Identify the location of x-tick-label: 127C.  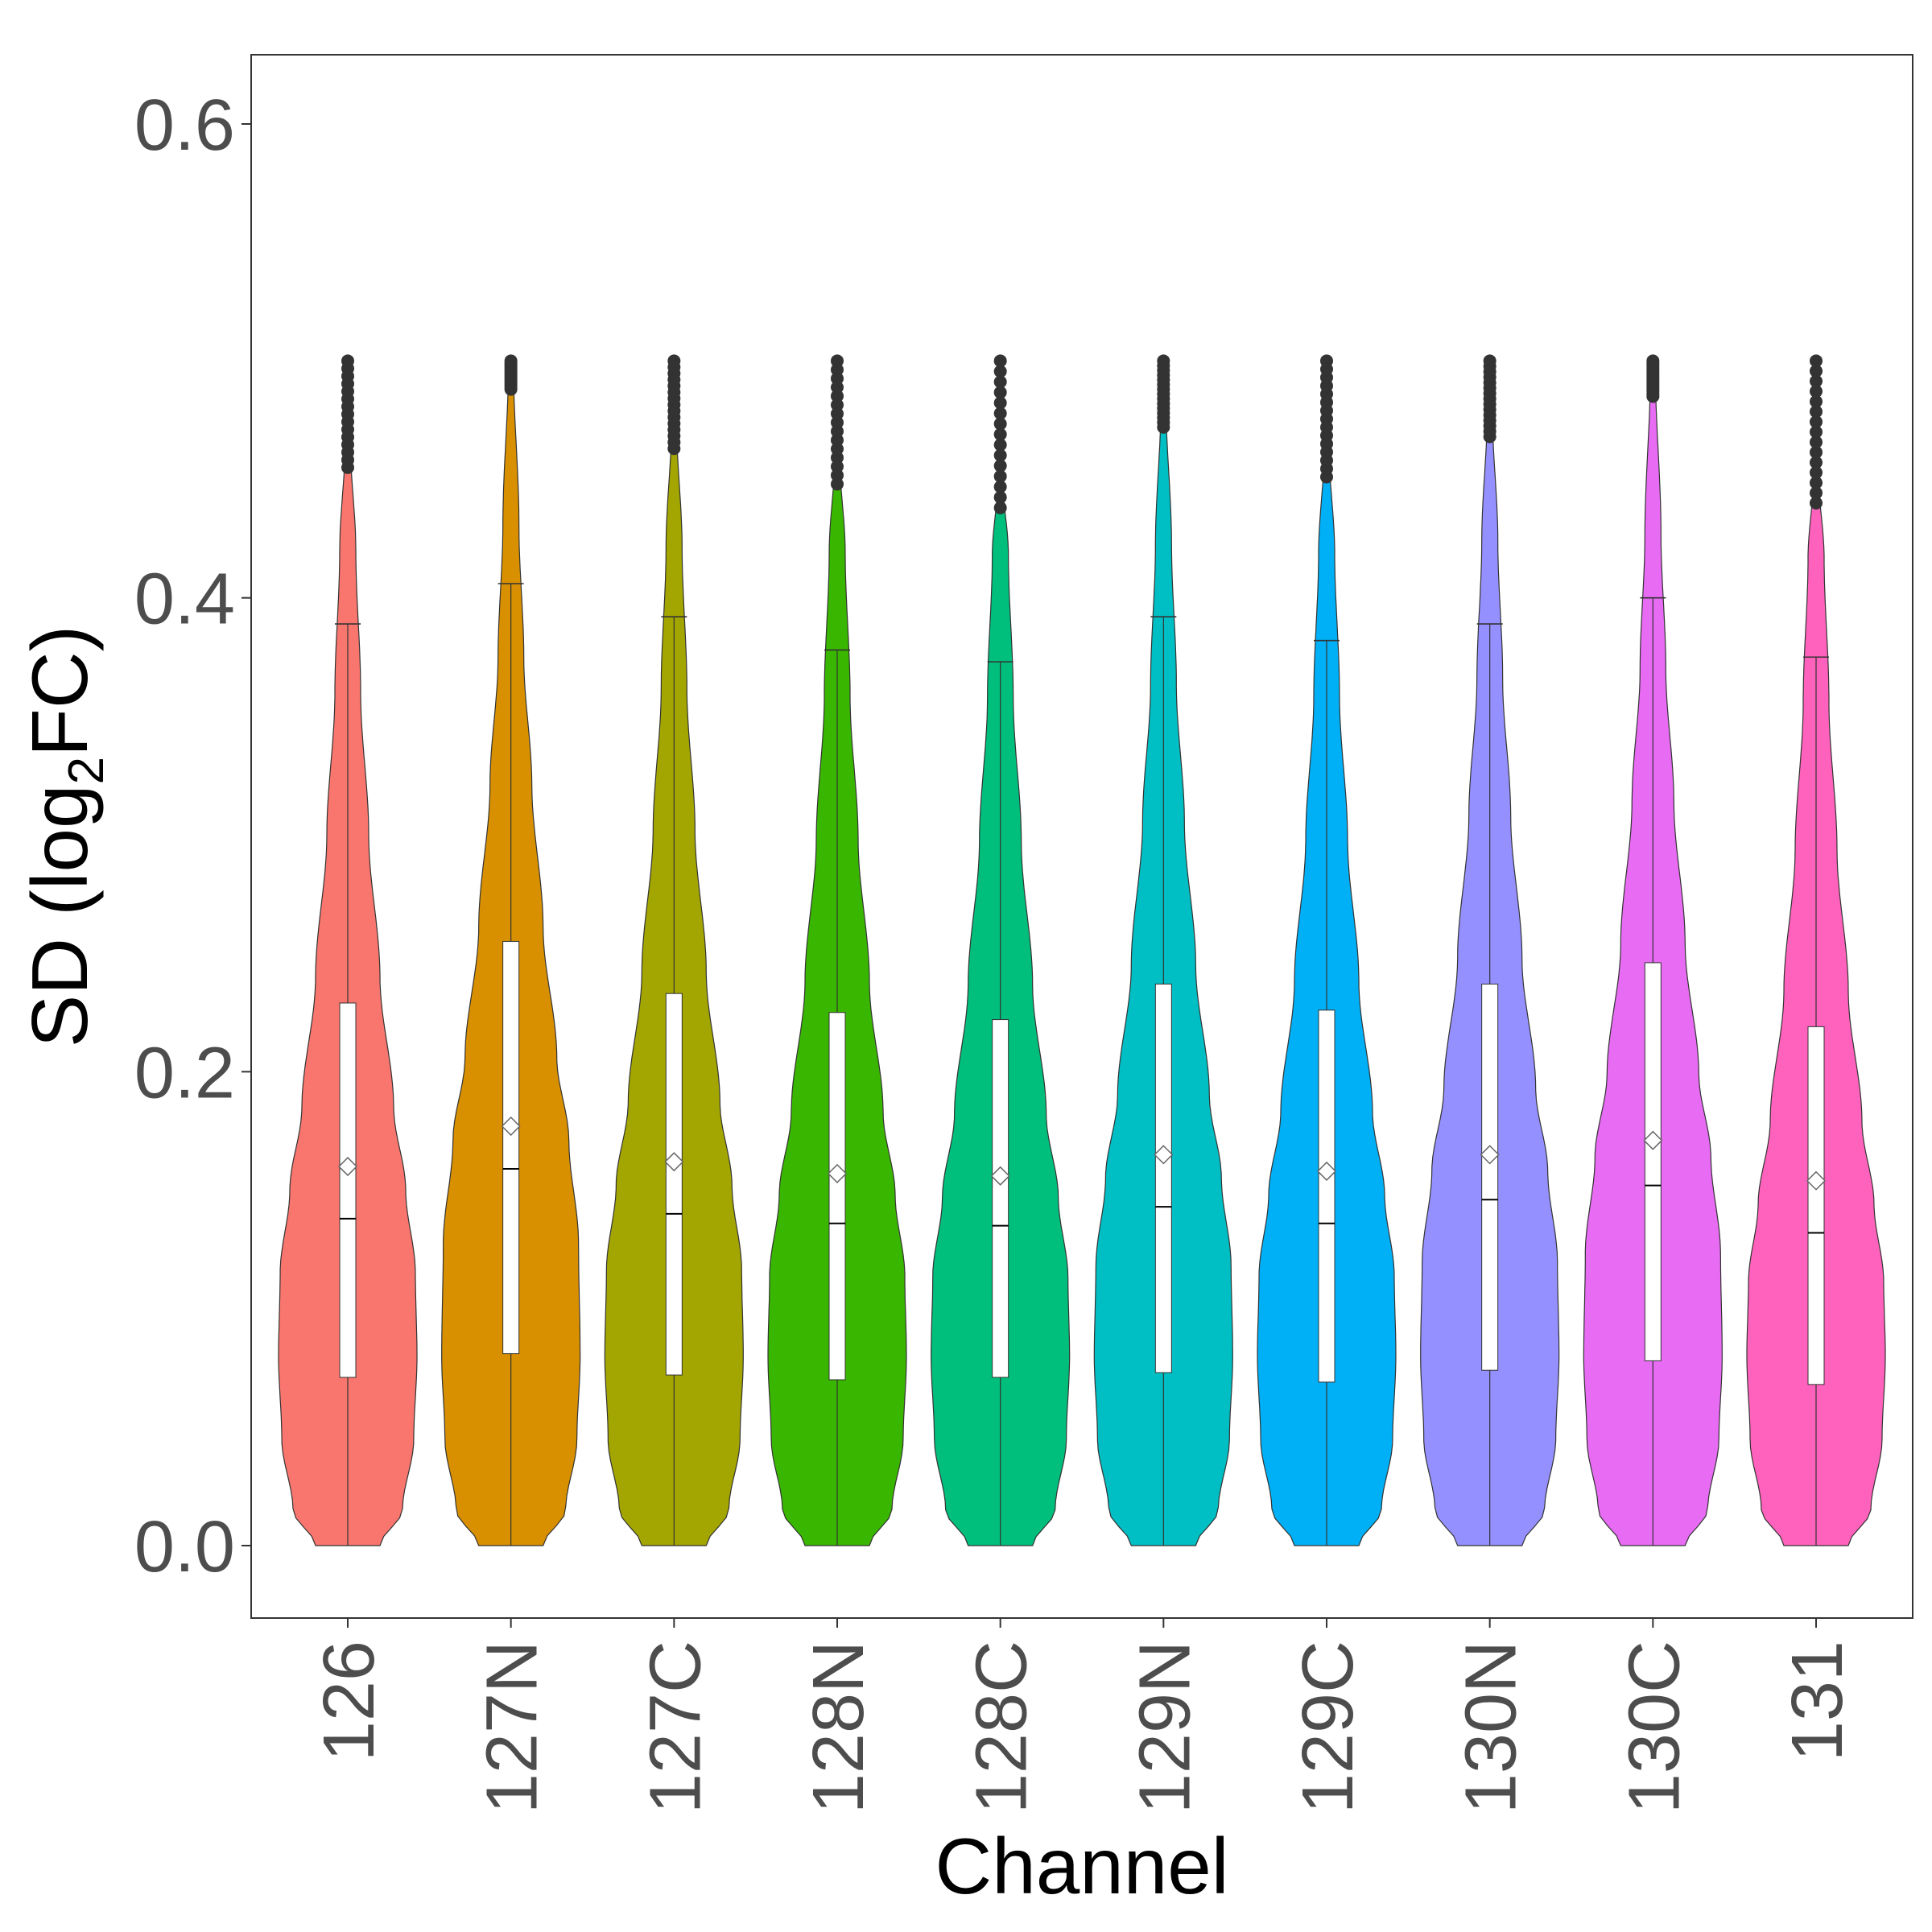
(675, 1727).